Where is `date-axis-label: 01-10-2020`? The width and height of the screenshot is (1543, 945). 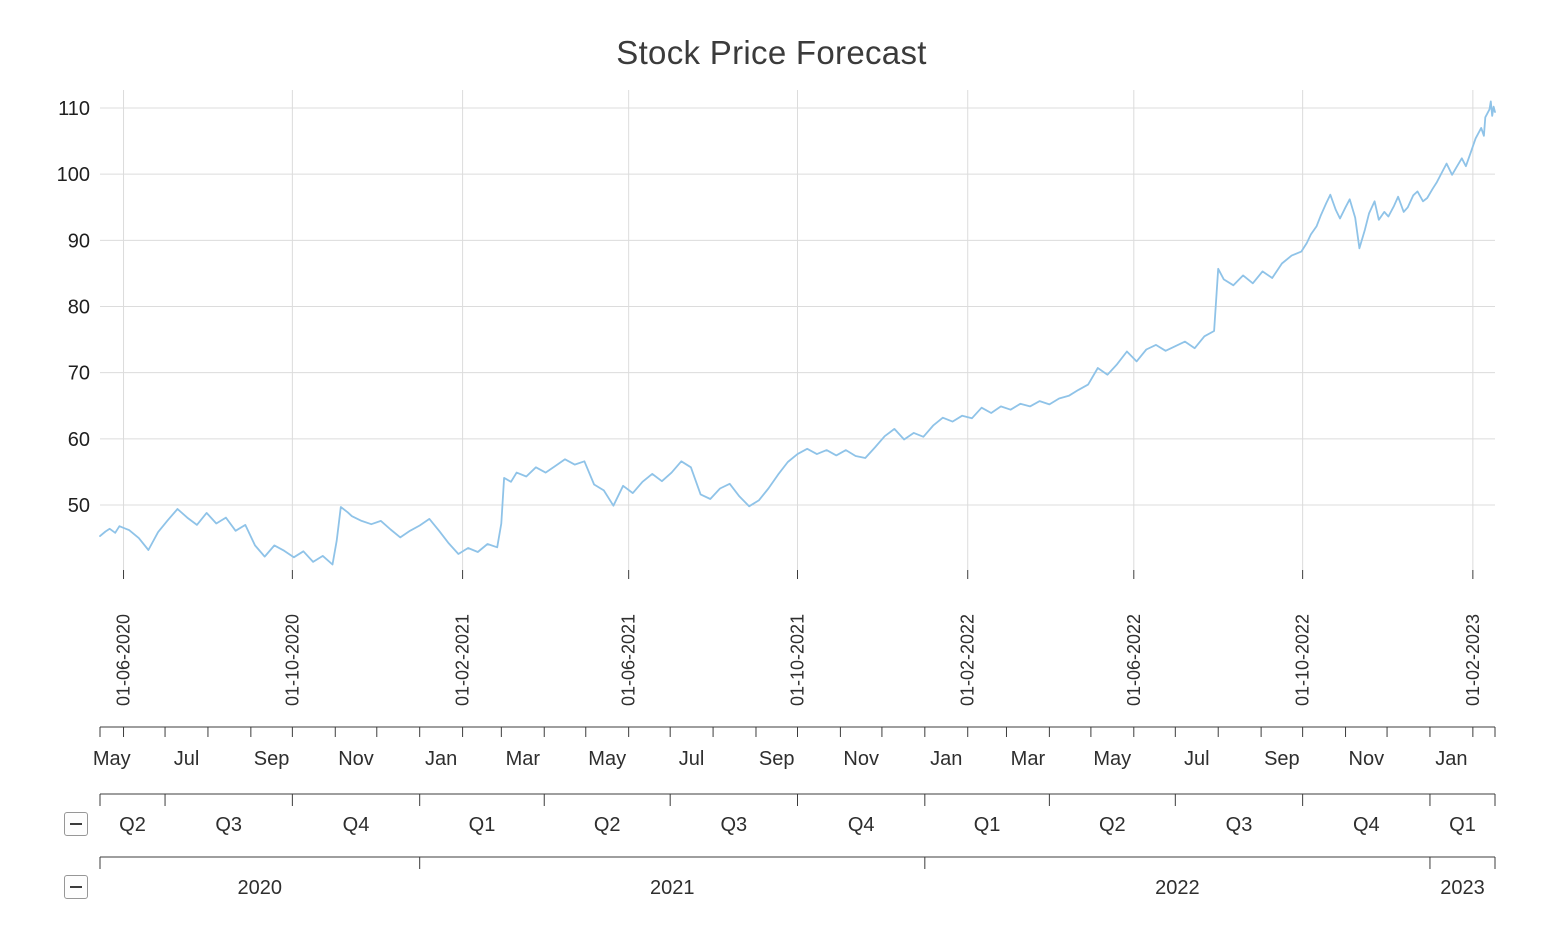 date-axis-label: 01-10-2020 is located at coordinates (292, 660).